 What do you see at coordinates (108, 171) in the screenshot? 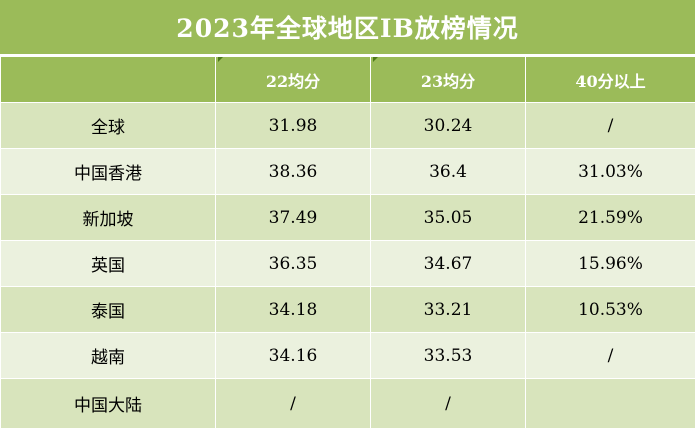
I see `cell-region: 中国香港` at bounding box center [108, 171].